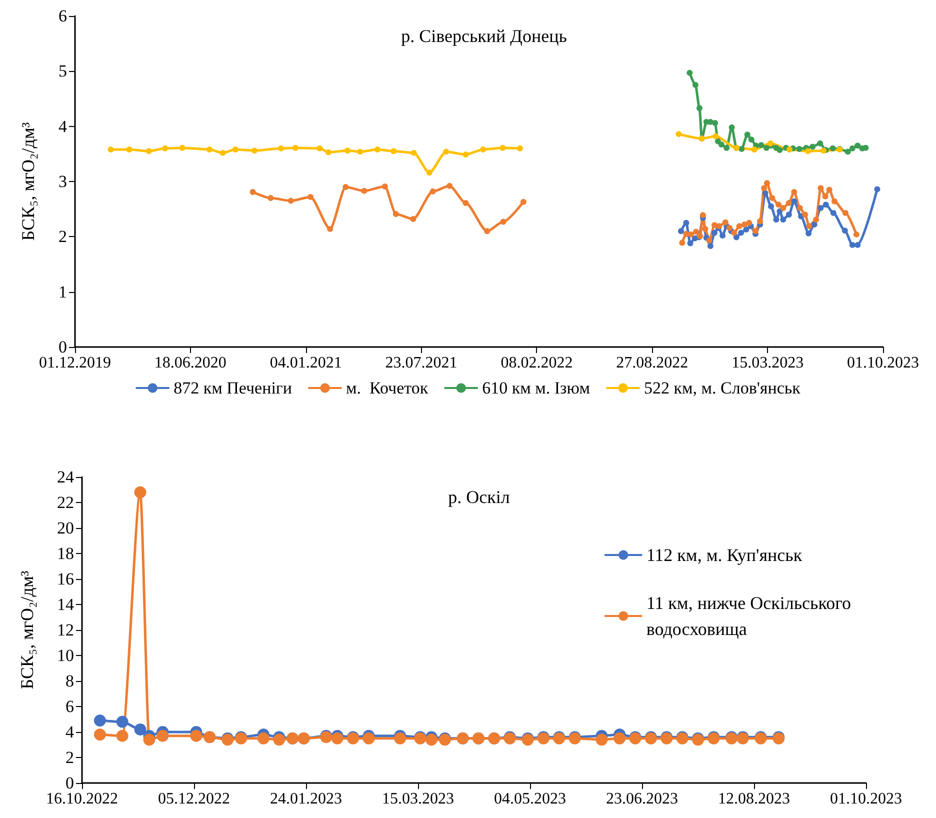 Image resolution: width=936 pixels, height=818 pixels. I want to click on y-tick-label: 6, so click(70, 706).